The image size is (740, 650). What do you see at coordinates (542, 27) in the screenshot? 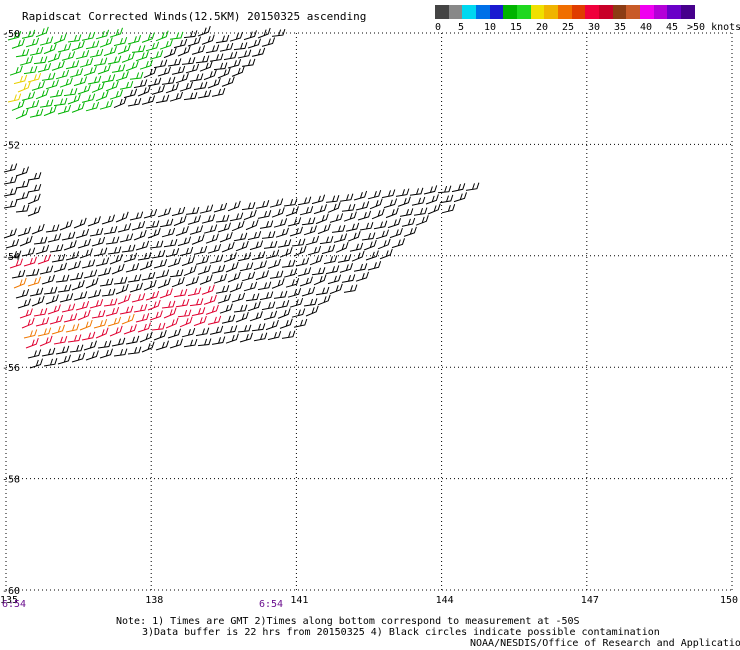
I see `colorbar-label: 20` at bounding box center [542, 27].